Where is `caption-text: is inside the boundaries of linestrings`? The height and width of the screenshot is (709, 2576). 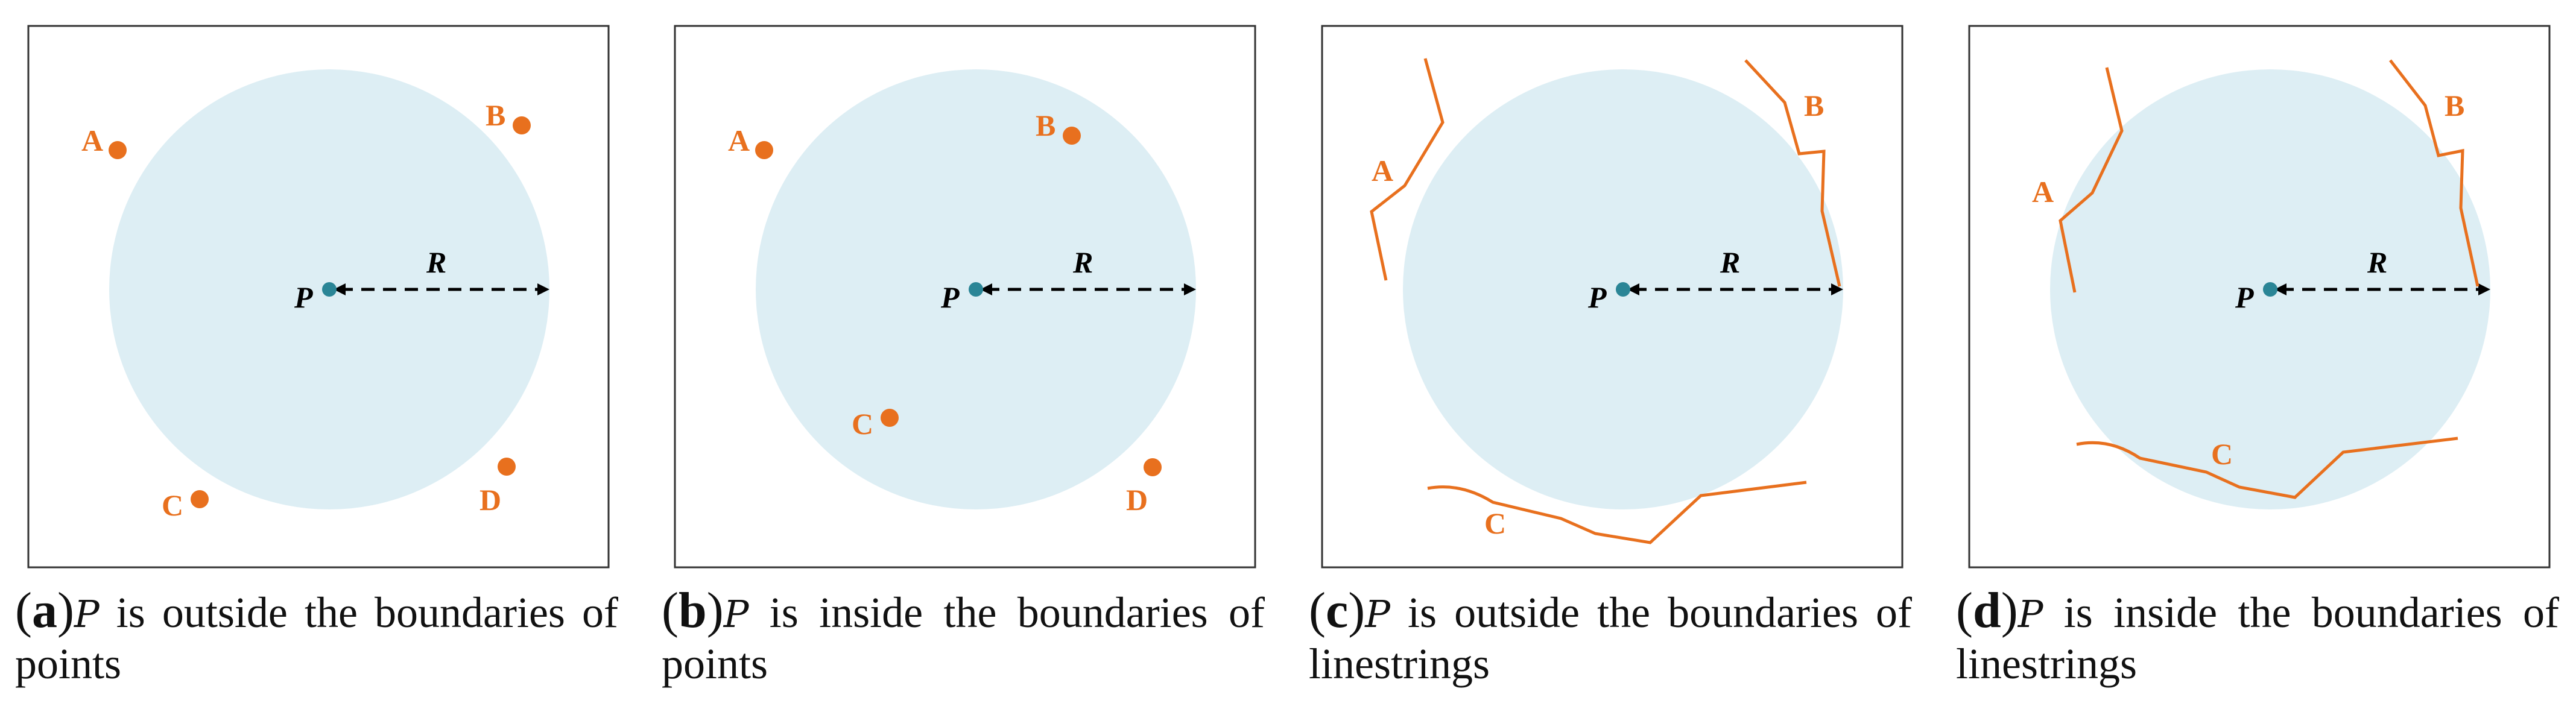
caption-text: is inside the boundaries of linestrings is located at coordinates (2257, 638).